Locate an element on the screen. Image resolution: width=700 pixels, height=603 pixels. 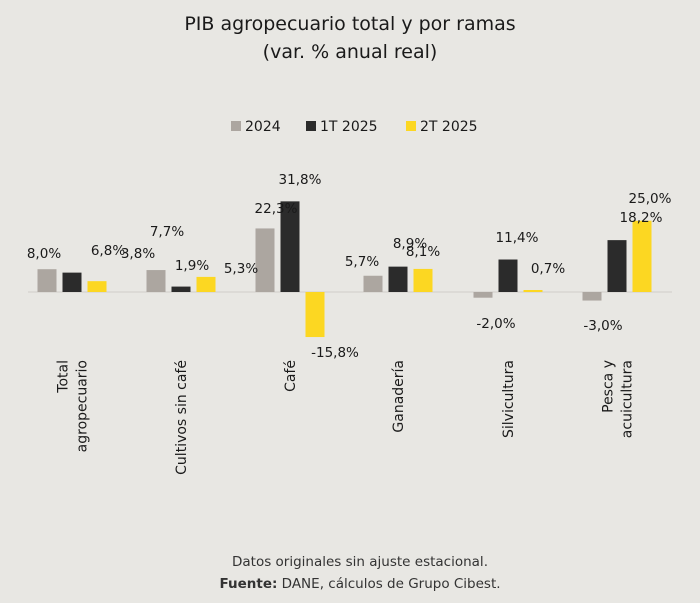
data-label-1t-2025-pesca-y-acuicultura: 18,2% is located at coordinates (641, 218).